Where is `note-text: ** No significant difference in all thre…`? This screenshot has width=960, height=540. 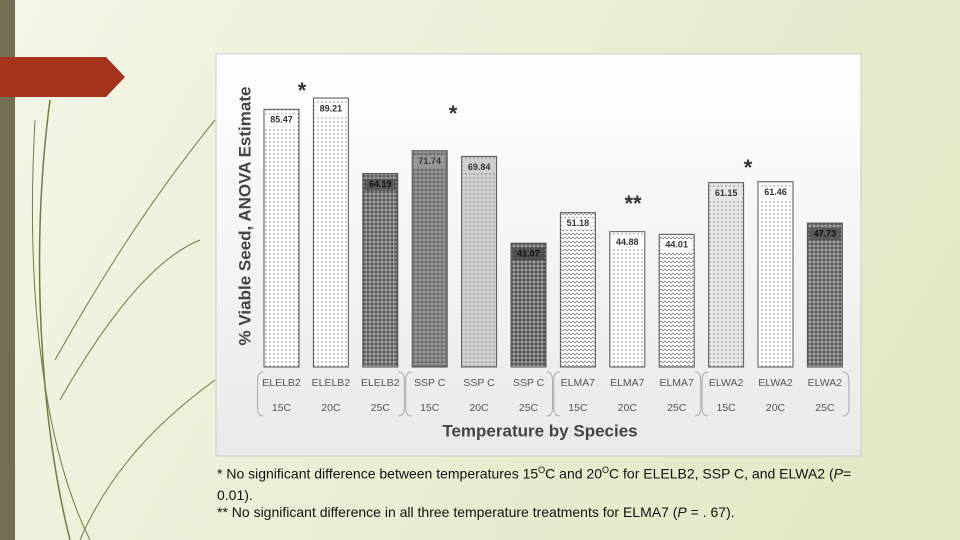 note-text: ** No significant difference in all thre… is located at coordinates (447, 512).